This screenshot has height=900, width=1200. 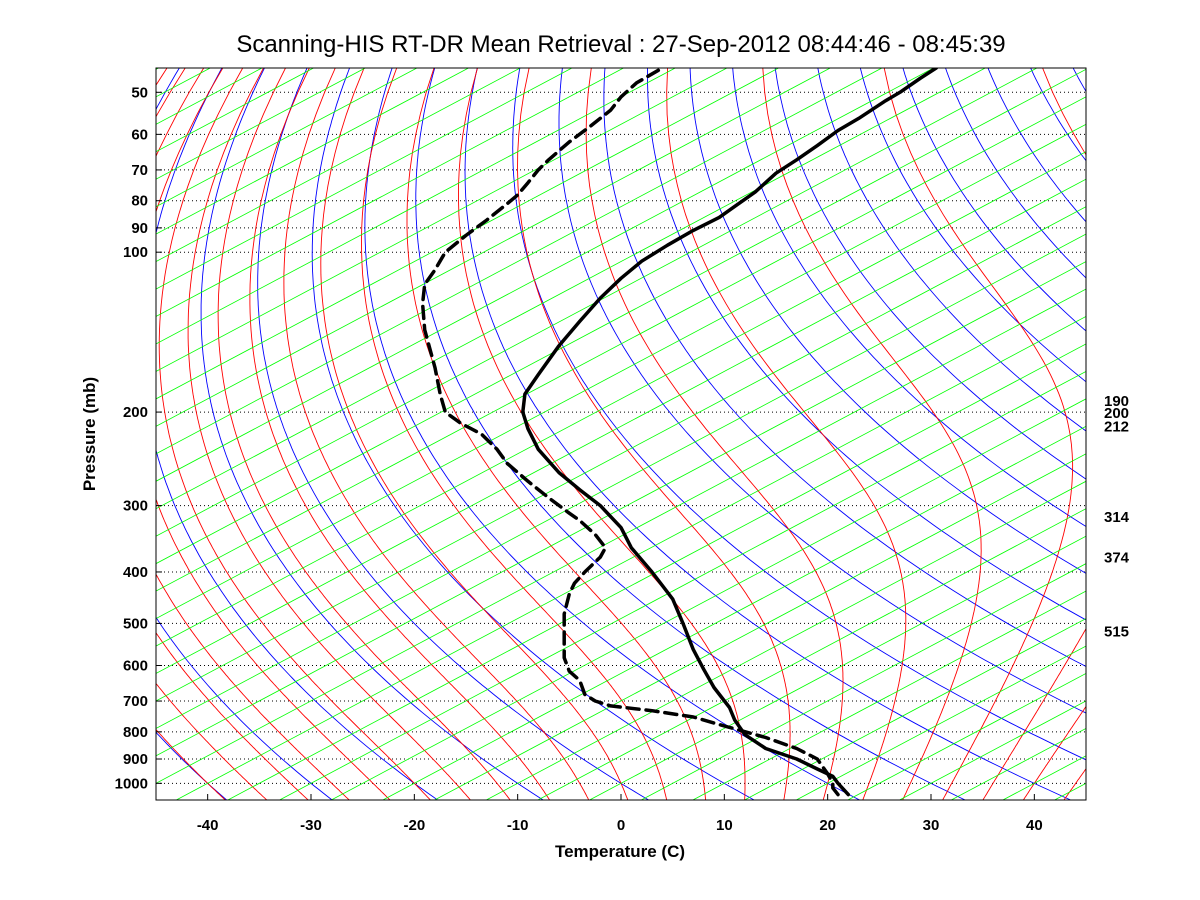 What do you see at coordinates (827, 825) in the screenshot?
I see `x-tick-label: 20` at bounding box center [827, 825].